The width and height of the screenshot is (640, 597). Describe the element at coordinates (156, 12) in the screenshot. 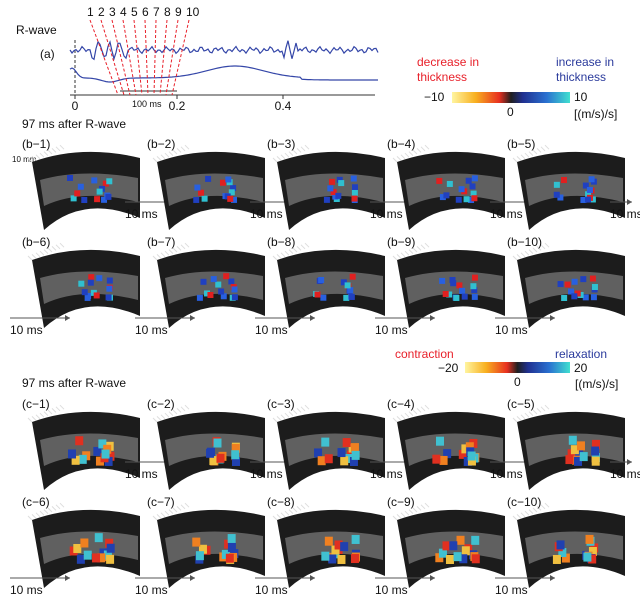

I see `marker-label: 7` at that location.